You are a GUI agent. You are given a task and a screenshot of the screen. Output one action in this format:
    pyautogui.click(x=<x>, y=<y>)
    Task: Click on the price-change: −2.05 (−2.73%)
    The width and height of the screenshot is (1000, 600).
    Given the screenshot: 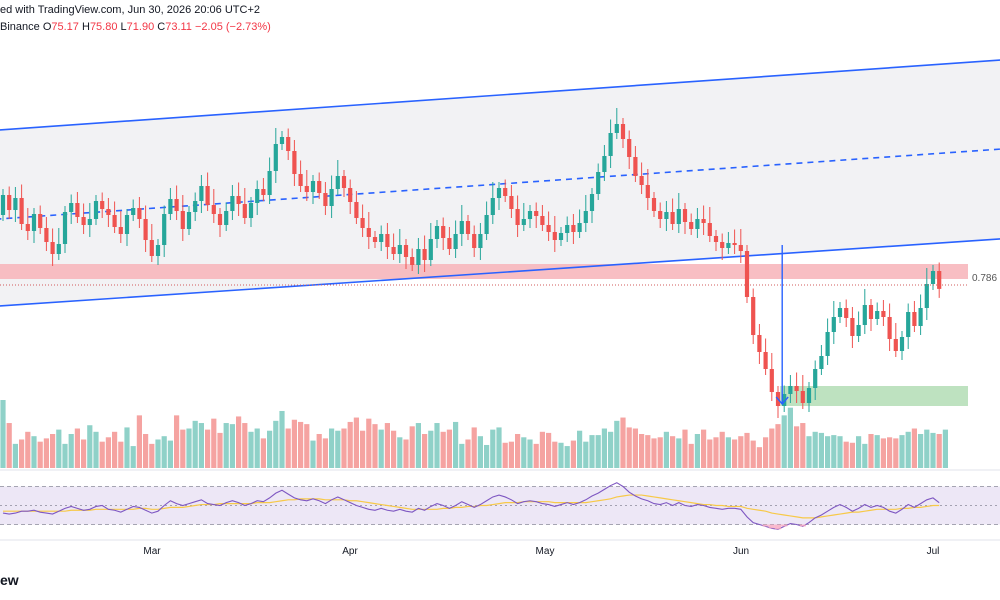 What is the action you would take?
    pyautogui.click(x=232, y=27)
    